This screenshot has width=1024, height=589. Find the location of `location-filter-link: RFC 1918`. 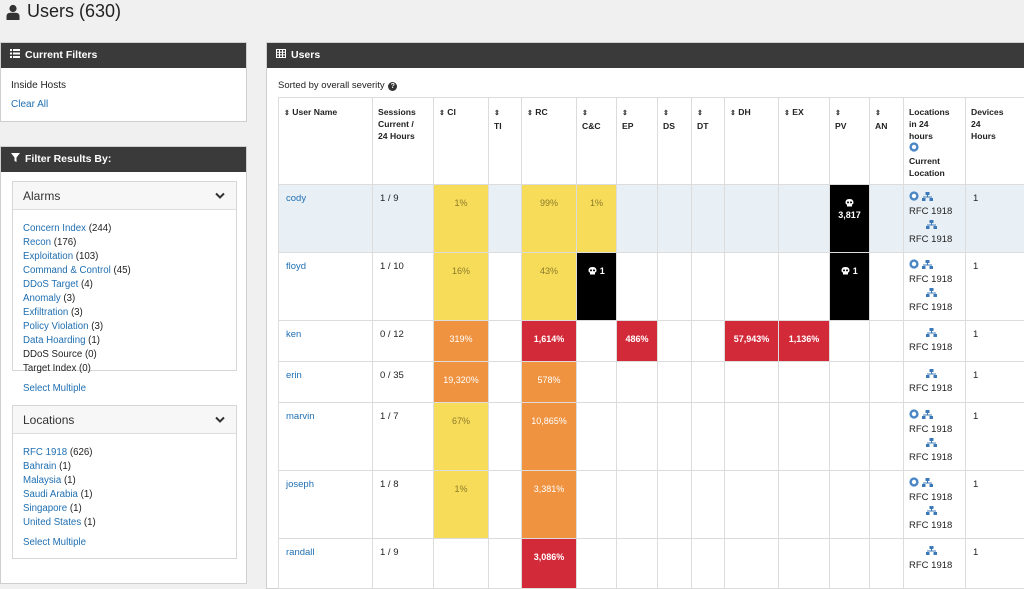

location-filter-link: RFC 1918 is located at coordinates (45, 452).